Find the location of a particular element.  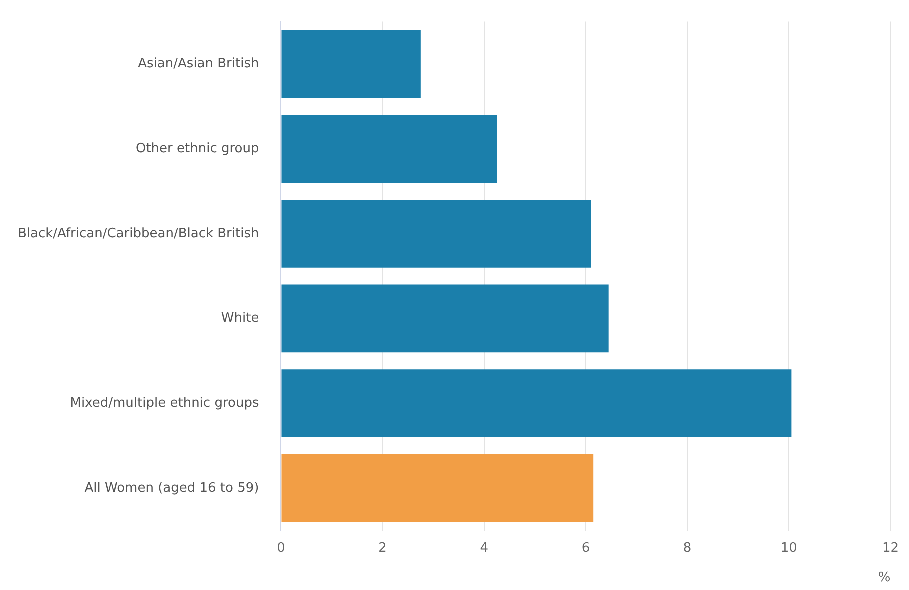

y-tick-label: White is located at coordinates (240, 318).